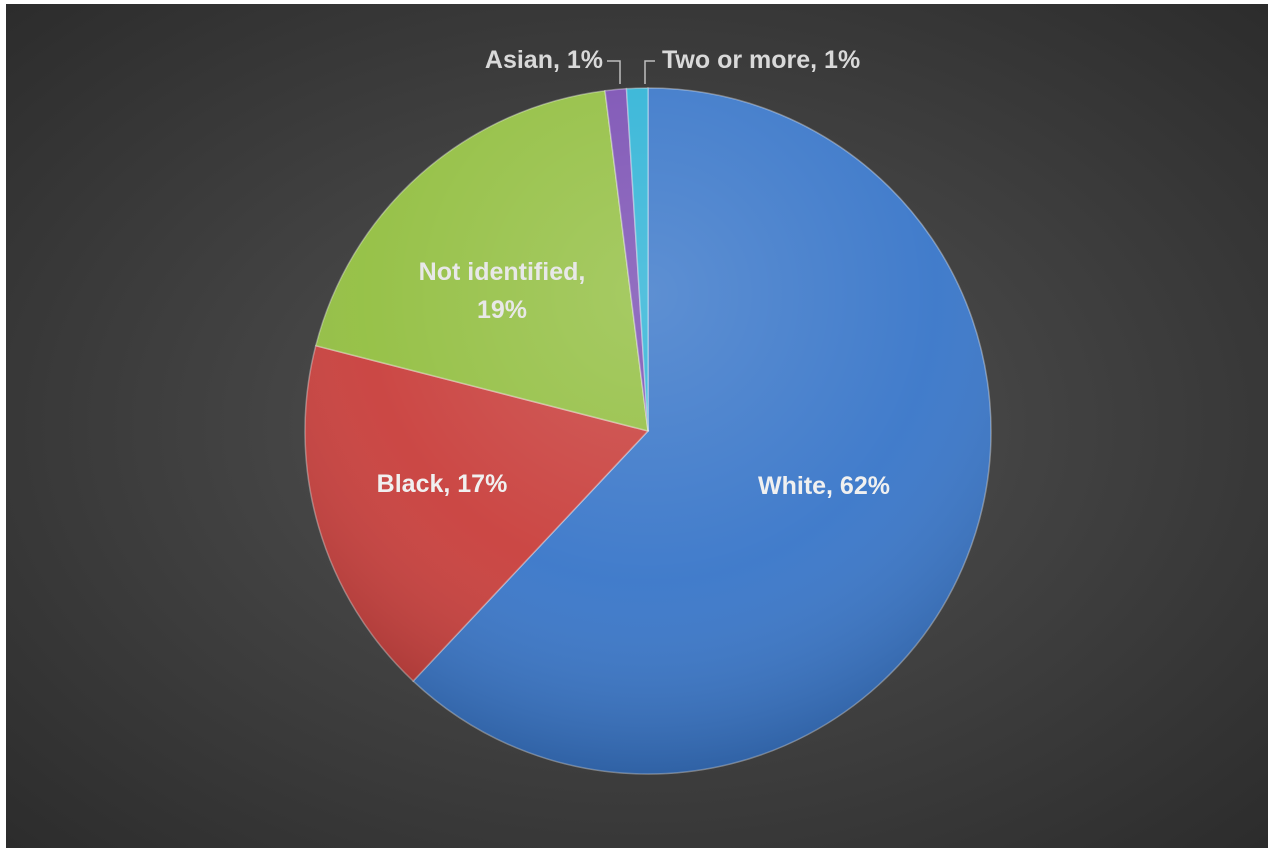  What do you see at coordinates (649, 72) in the screenshot?
I see `leader-line-two-or-more` at bounding box center [649, 72].